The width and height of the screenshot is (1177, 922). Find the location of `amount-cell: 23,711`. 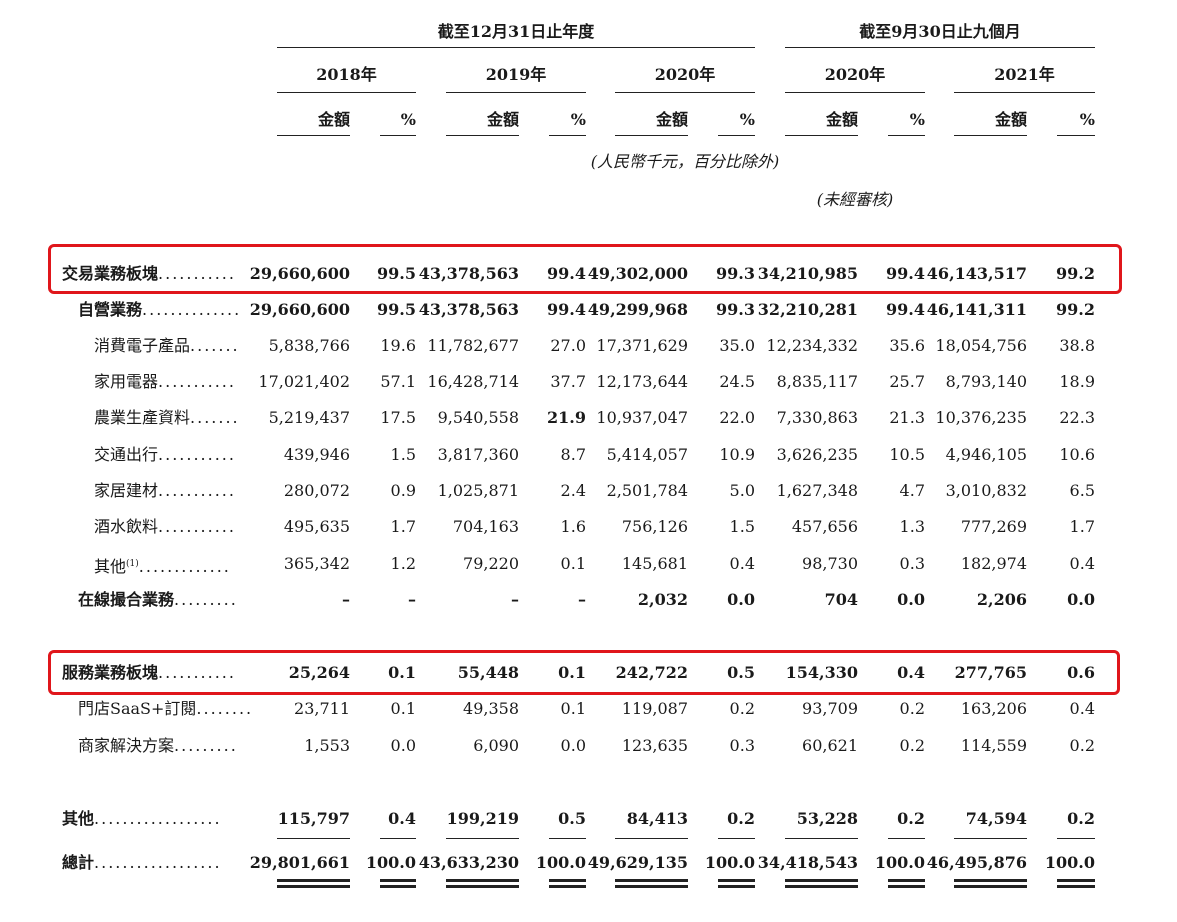

amount-cell: 23,711 is located at coordinates (322, 708).